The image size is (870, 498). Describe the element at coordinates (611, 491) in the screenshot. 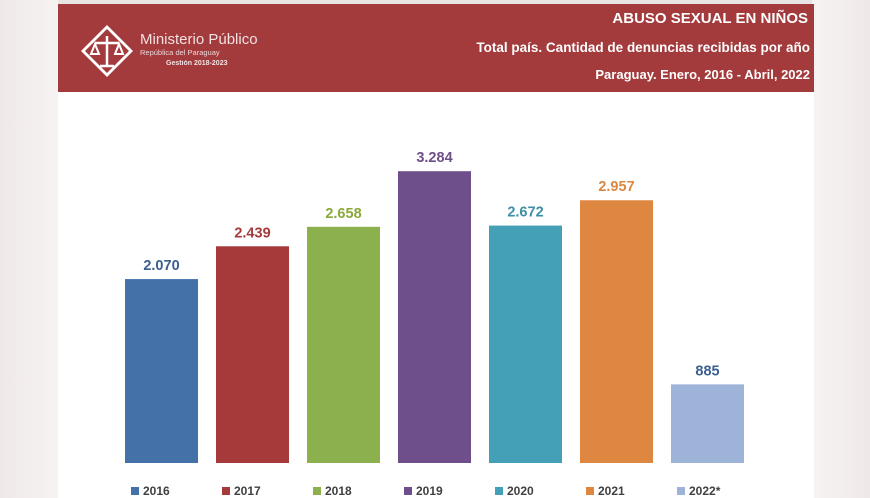

I see `legend-label-2021: 2021` at that location.